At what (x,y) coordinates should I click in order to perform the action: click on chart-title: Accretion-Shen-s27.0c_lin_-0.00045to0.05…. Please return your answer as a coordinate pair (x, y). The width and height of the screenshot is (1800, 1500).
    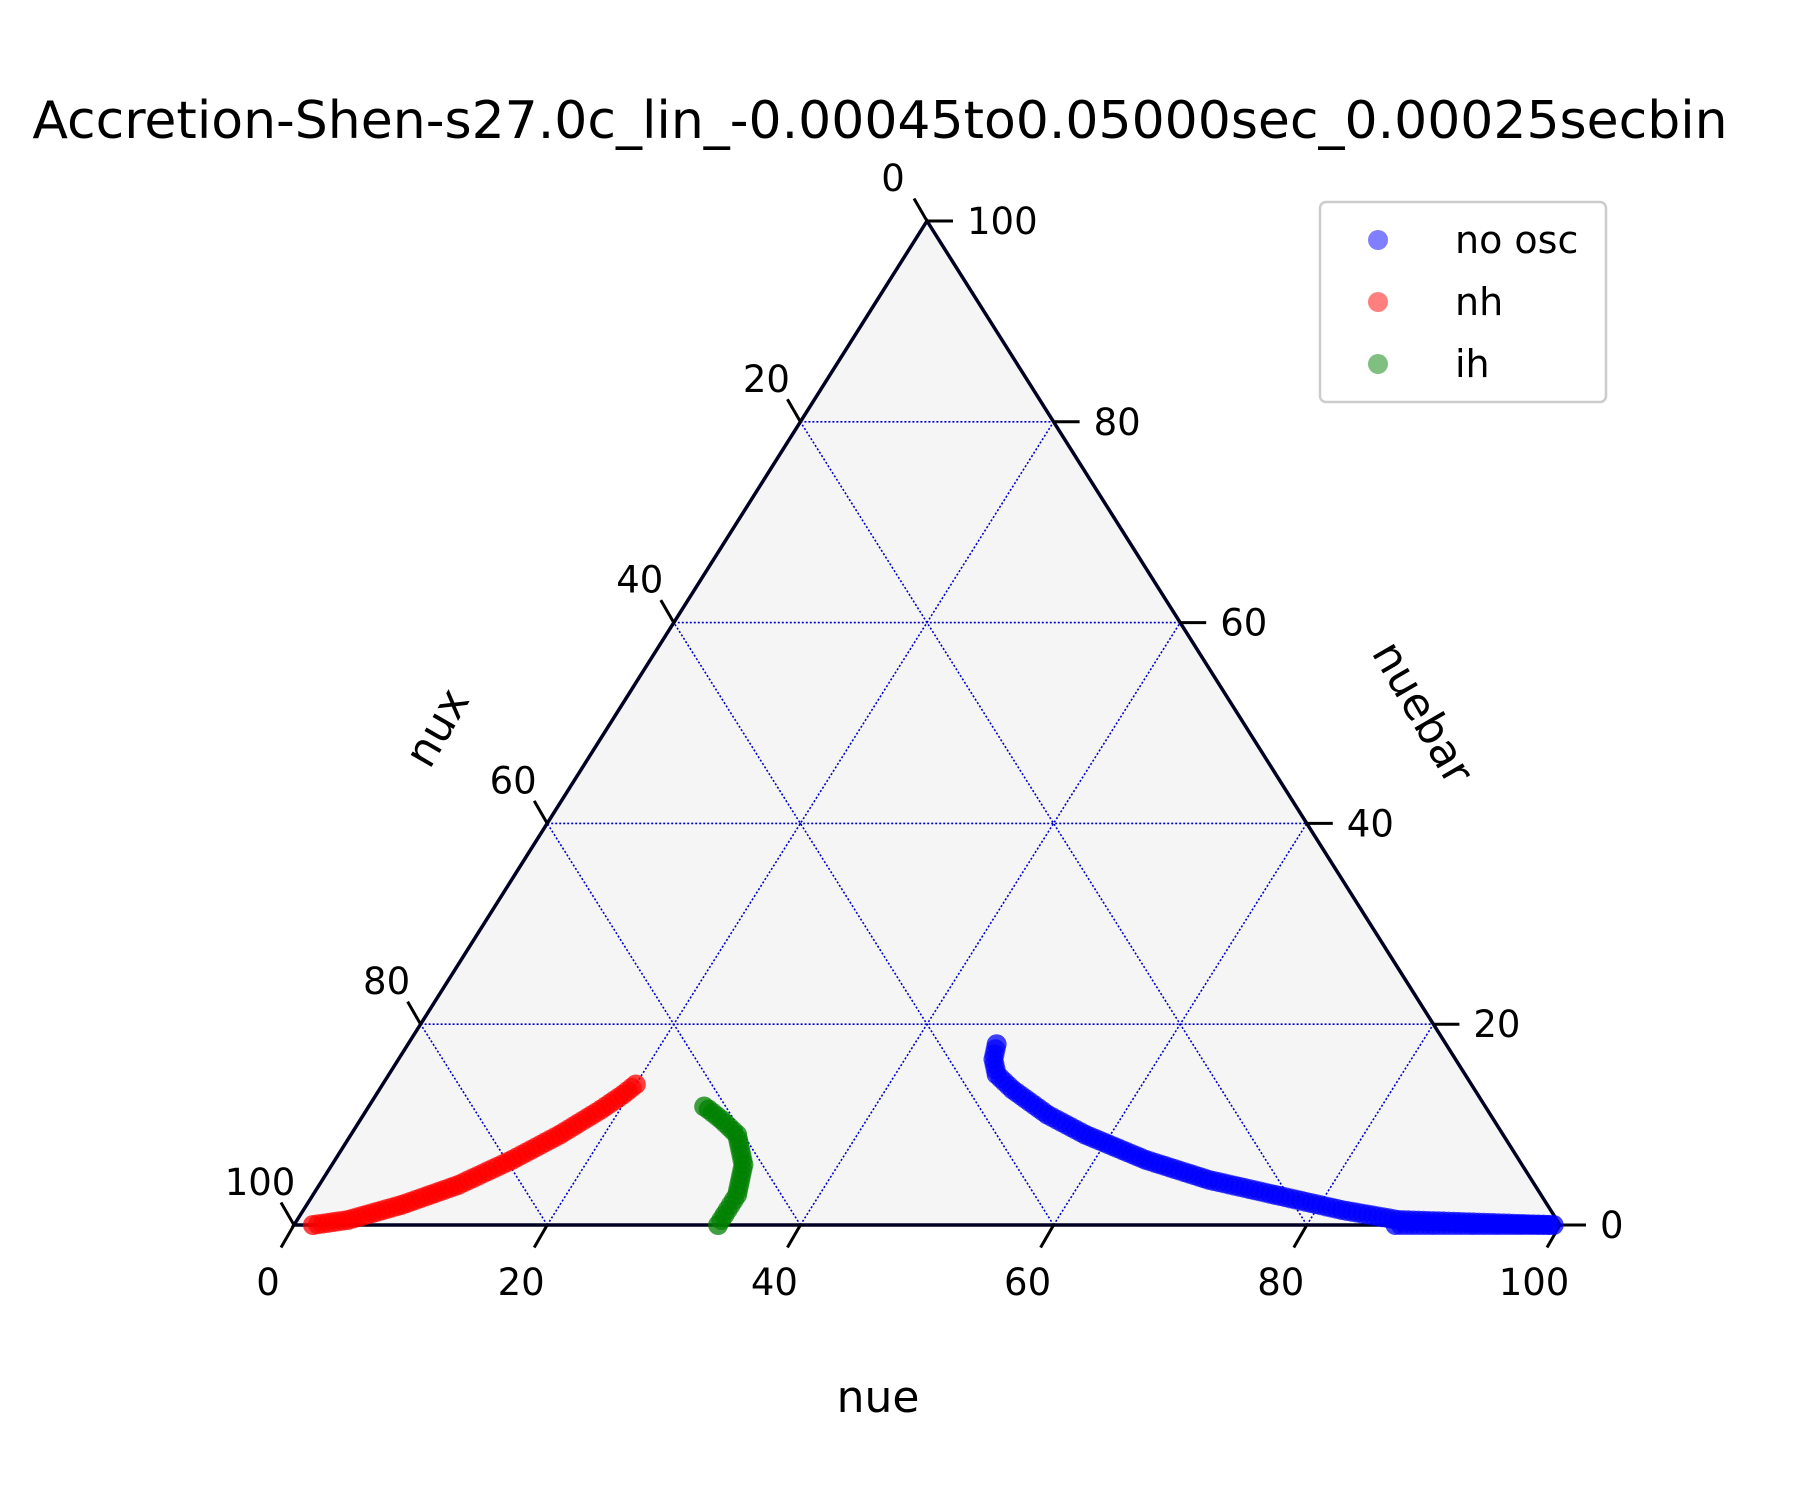
    Looking at the image, I should click on (879, 121).